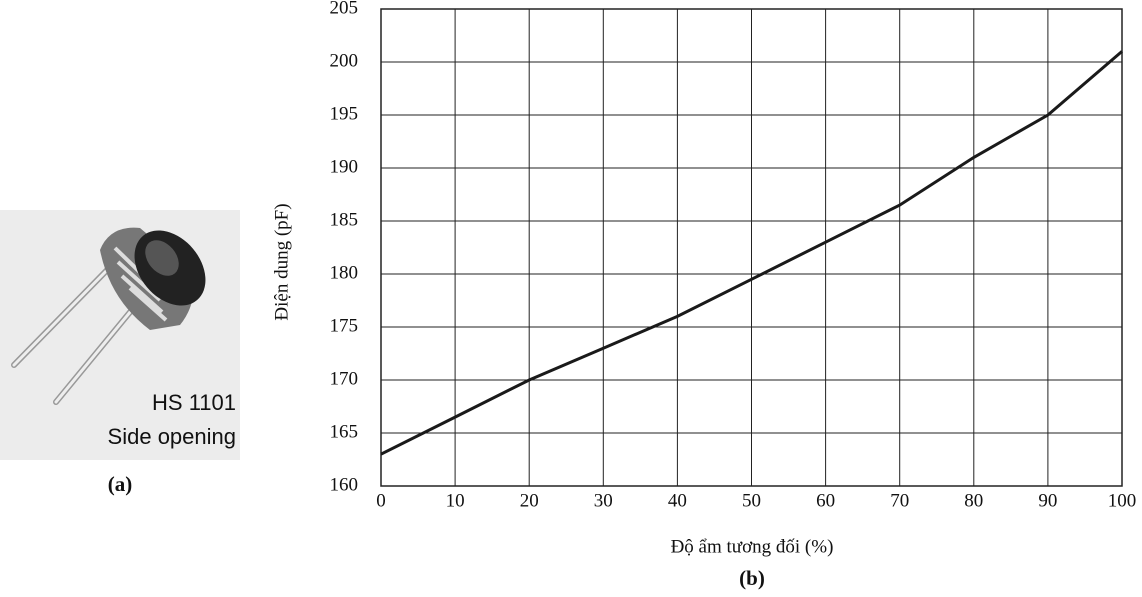 The width and height of the screenshot is (1142, 597). Describe the element at coordinates (1047, 500) in the screenshot. I see `x-tick-label: 90` at that location.